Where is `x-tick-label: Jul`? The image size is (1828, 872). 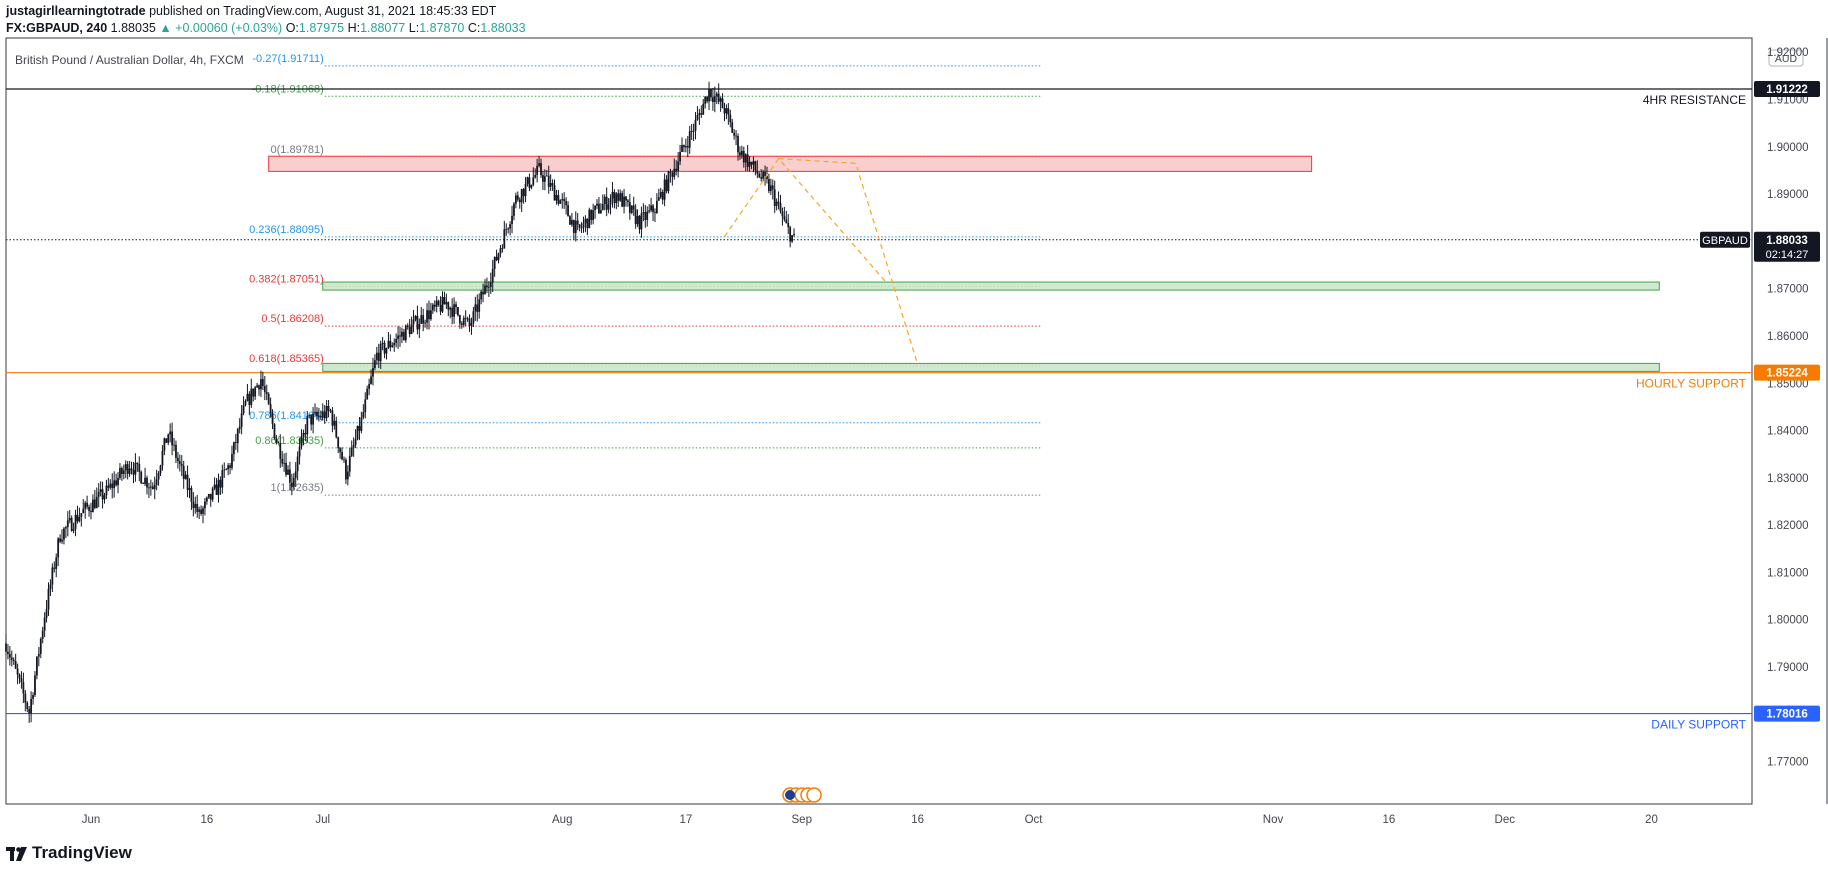
x-tick-label: Jul is located at coordinates (322, 820).